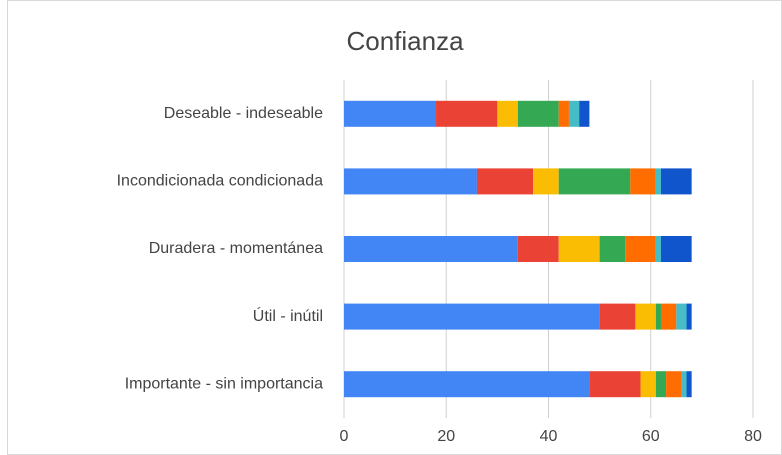  I want to click on y-tick-label: Incondicionada condicionada, so click(220, 181).